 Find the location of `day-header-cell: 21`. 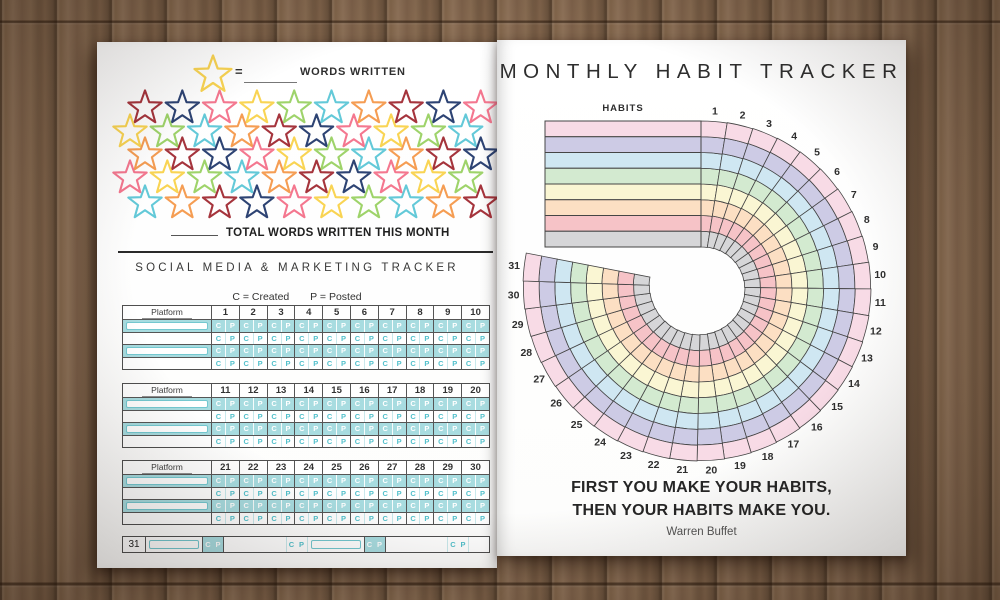

day-header-cell: 21 is located at coordinates (225, 467).